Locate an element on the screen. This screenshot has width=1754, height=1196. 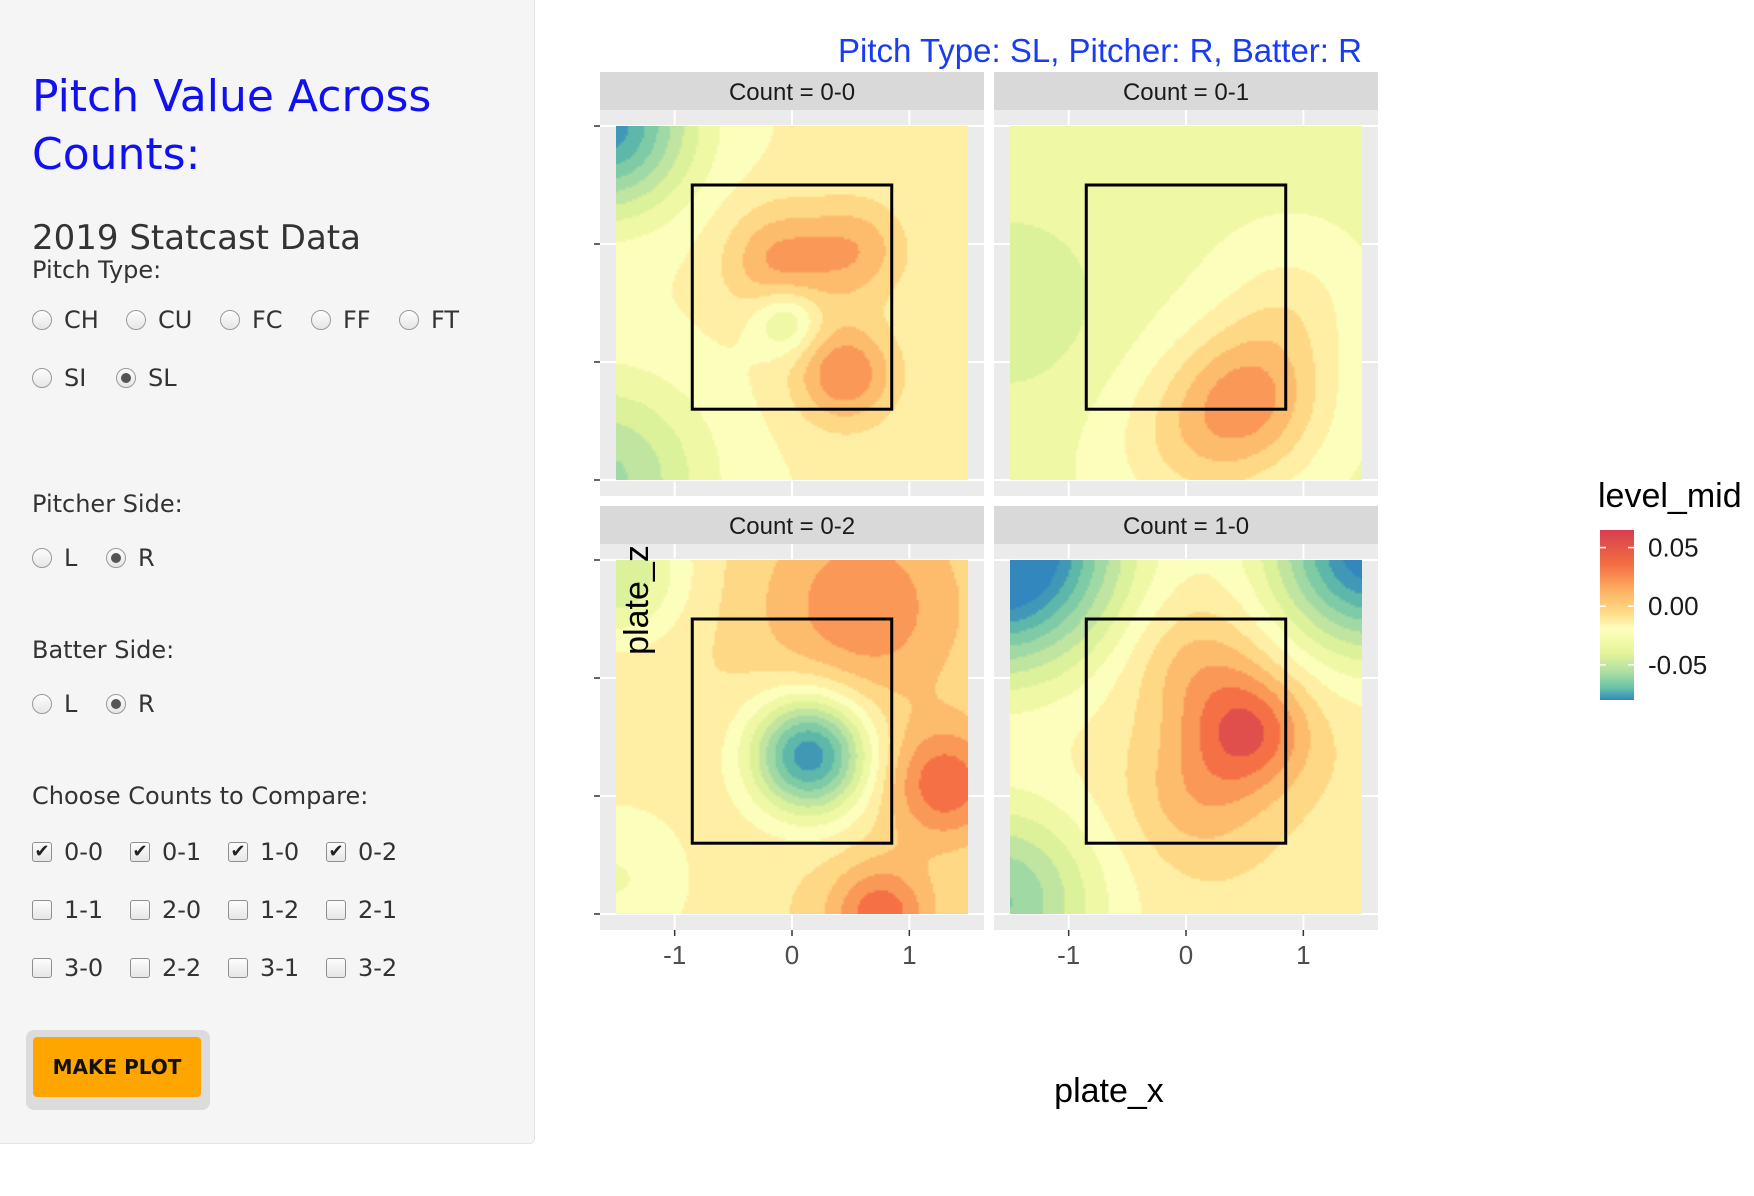
radio-sl is located at coordinates (126, 378).